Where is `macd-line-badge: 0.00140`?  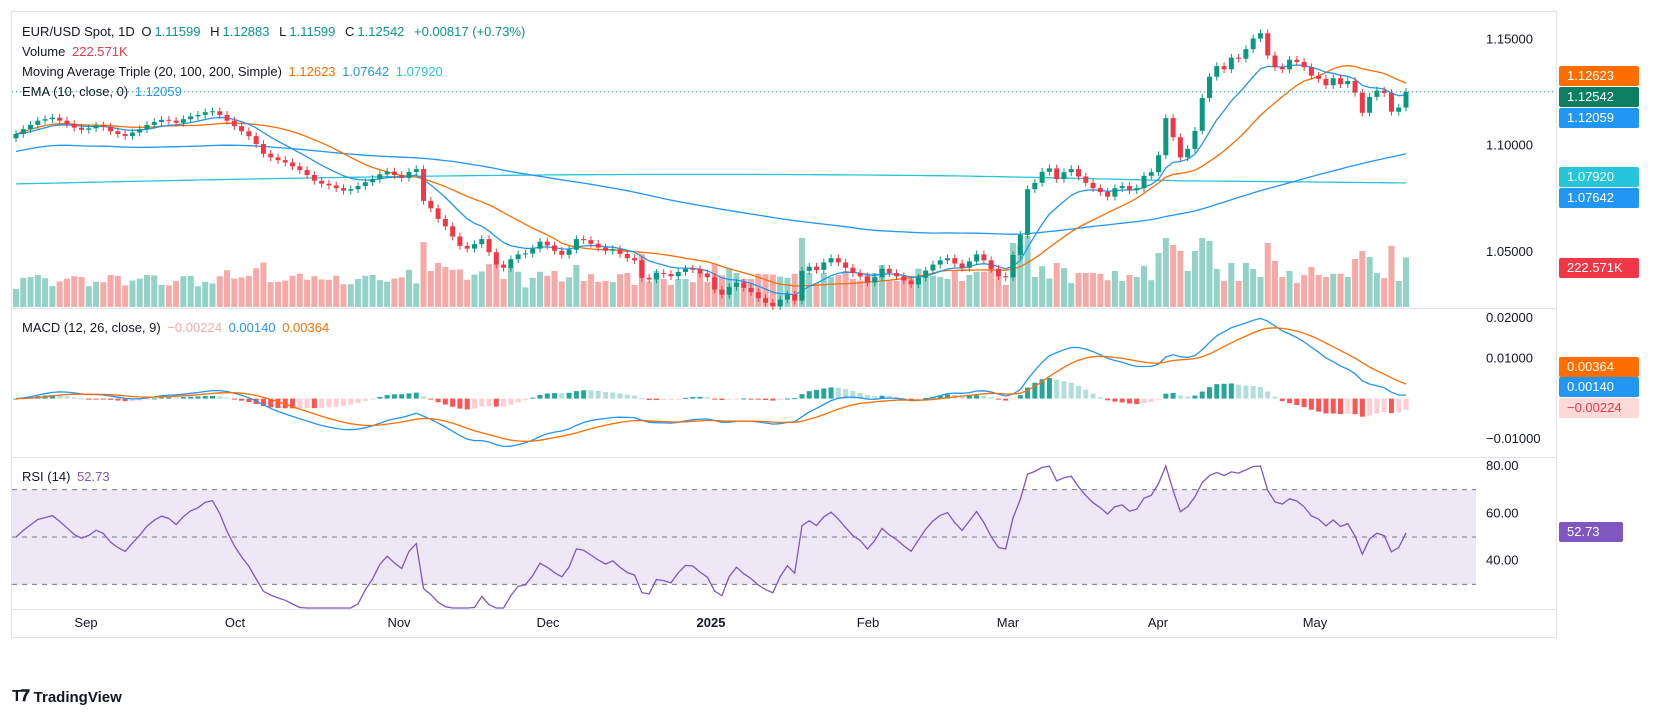 macd-line-badge: 0.00140 is located at coordinates (1599, 387).